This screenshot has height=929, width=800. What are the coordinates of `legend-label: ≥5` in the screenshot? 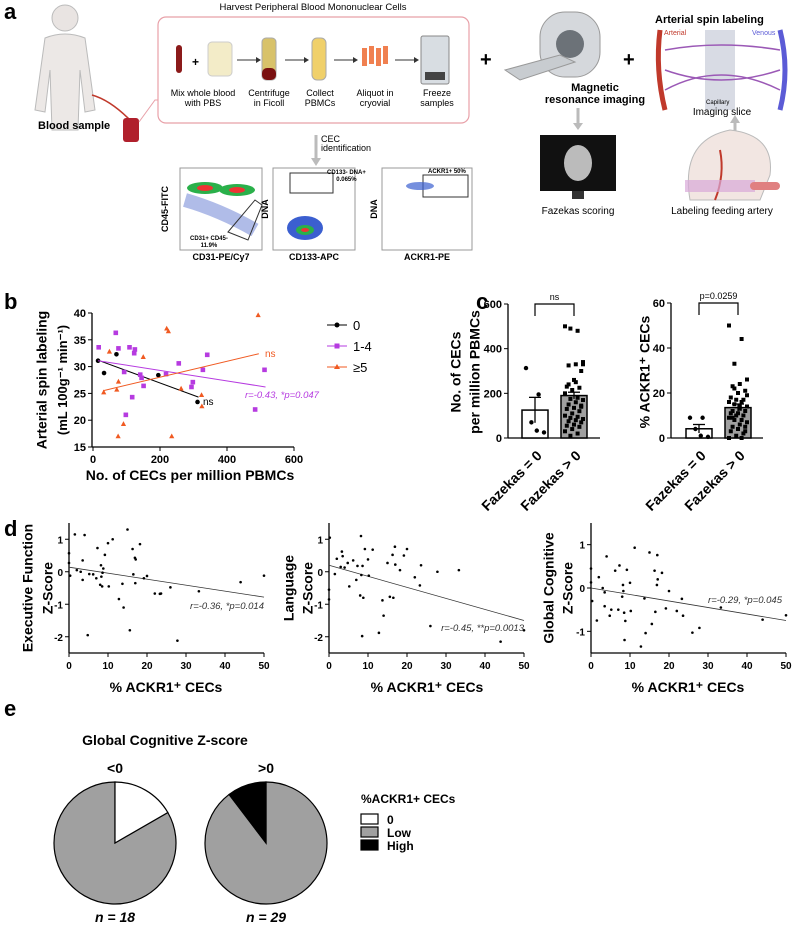 It's located at (360, 367).